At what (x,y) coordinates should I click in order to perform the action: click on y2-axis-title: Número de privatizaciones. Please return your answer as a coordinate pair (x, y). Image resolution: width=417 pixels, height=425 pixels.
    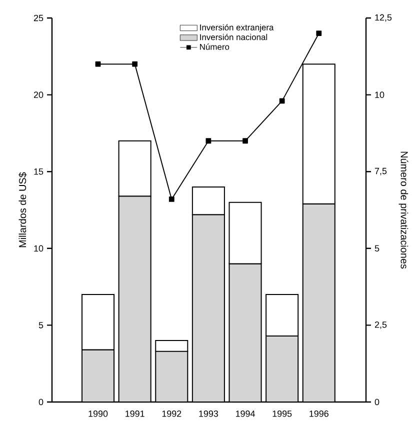
    Looking at the image, I should click on (403, 210).